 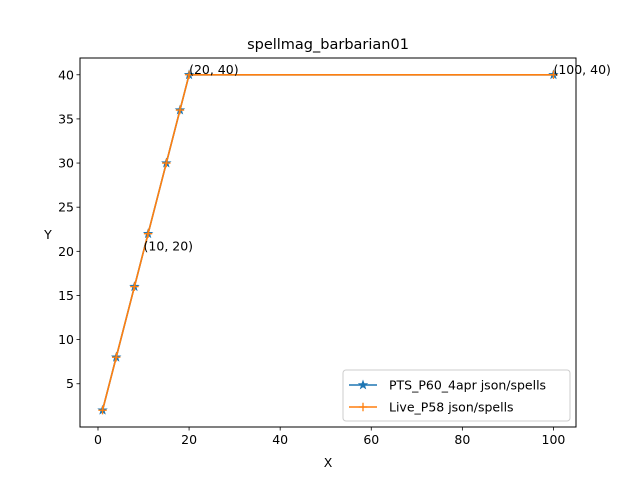 I want to click on y-tick-label: 20, so click(x=66, y=251).